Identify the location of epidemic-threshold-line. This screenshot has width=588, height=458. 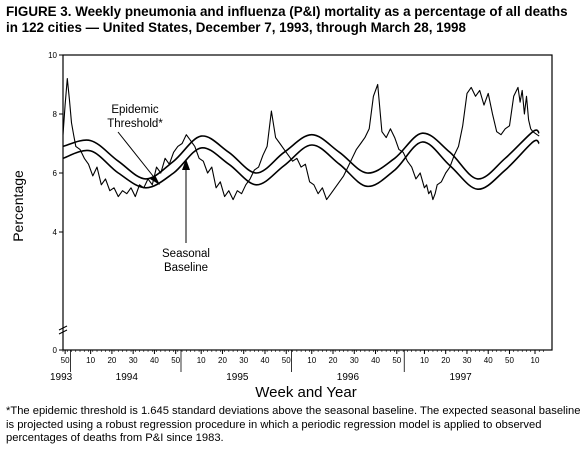
(301, 154).